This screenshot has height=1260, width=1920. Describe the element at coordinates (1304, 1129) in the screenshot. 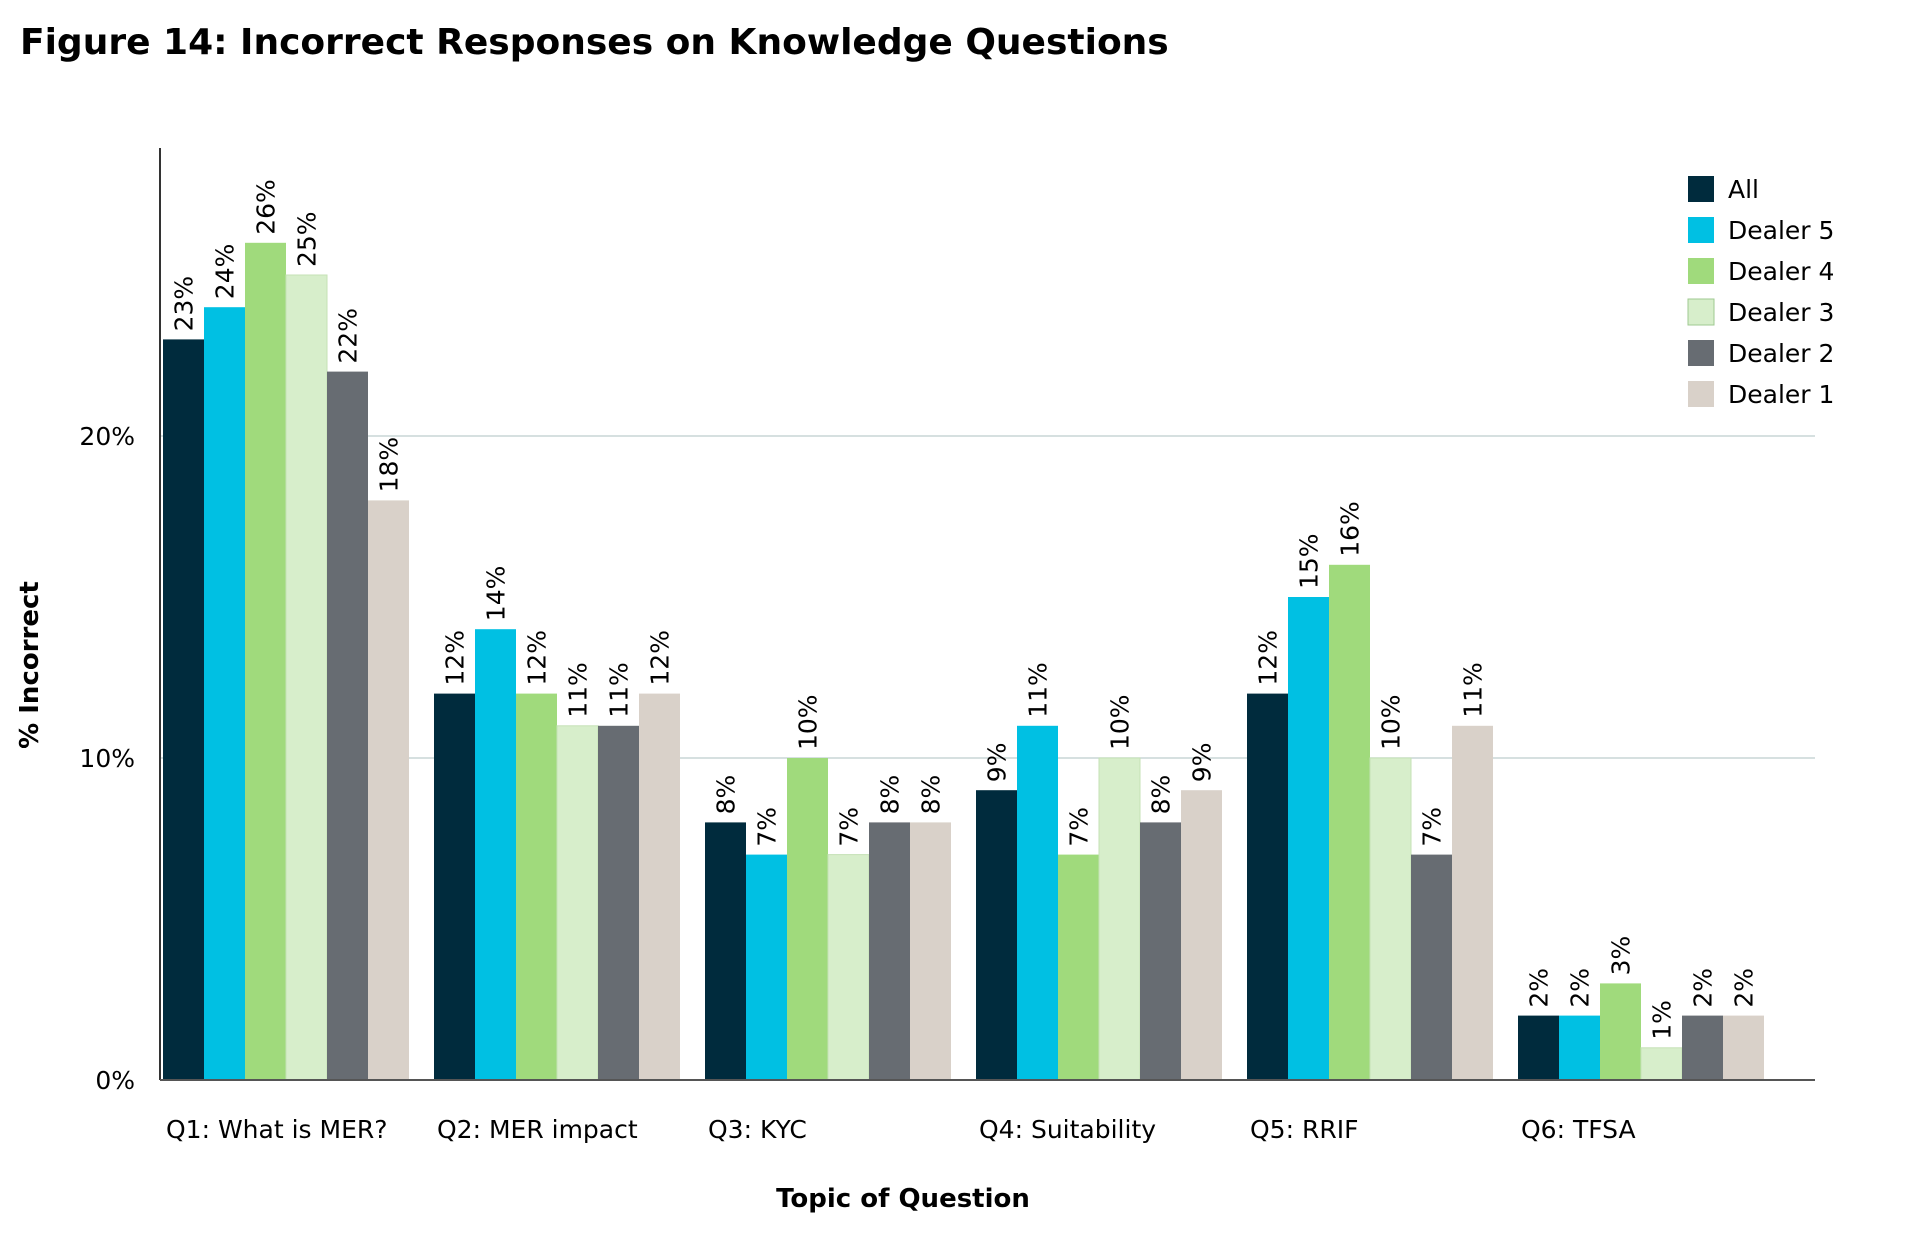

I see `x-tick-label: Q5: RRIF` at that location.